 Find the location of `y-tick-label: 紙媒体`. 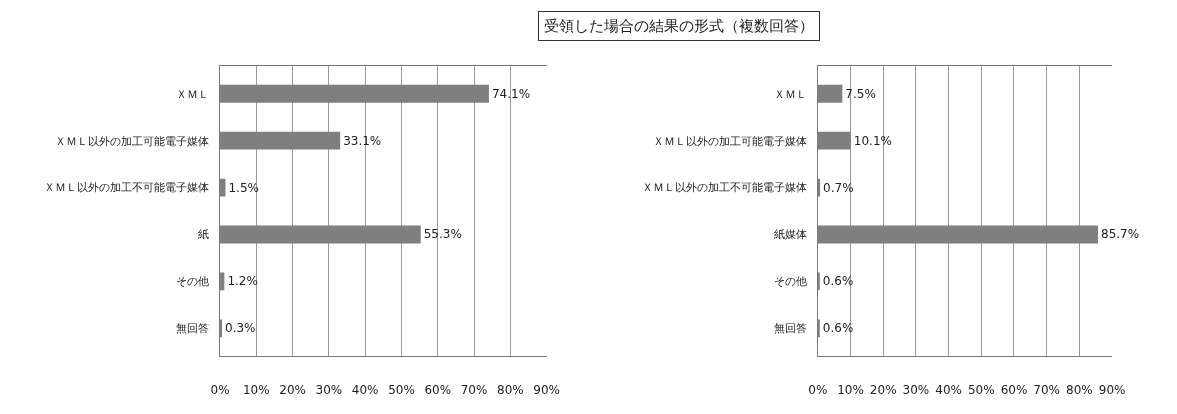

y-tick-label: 紙媒体 is located at coordinates (790, 235).